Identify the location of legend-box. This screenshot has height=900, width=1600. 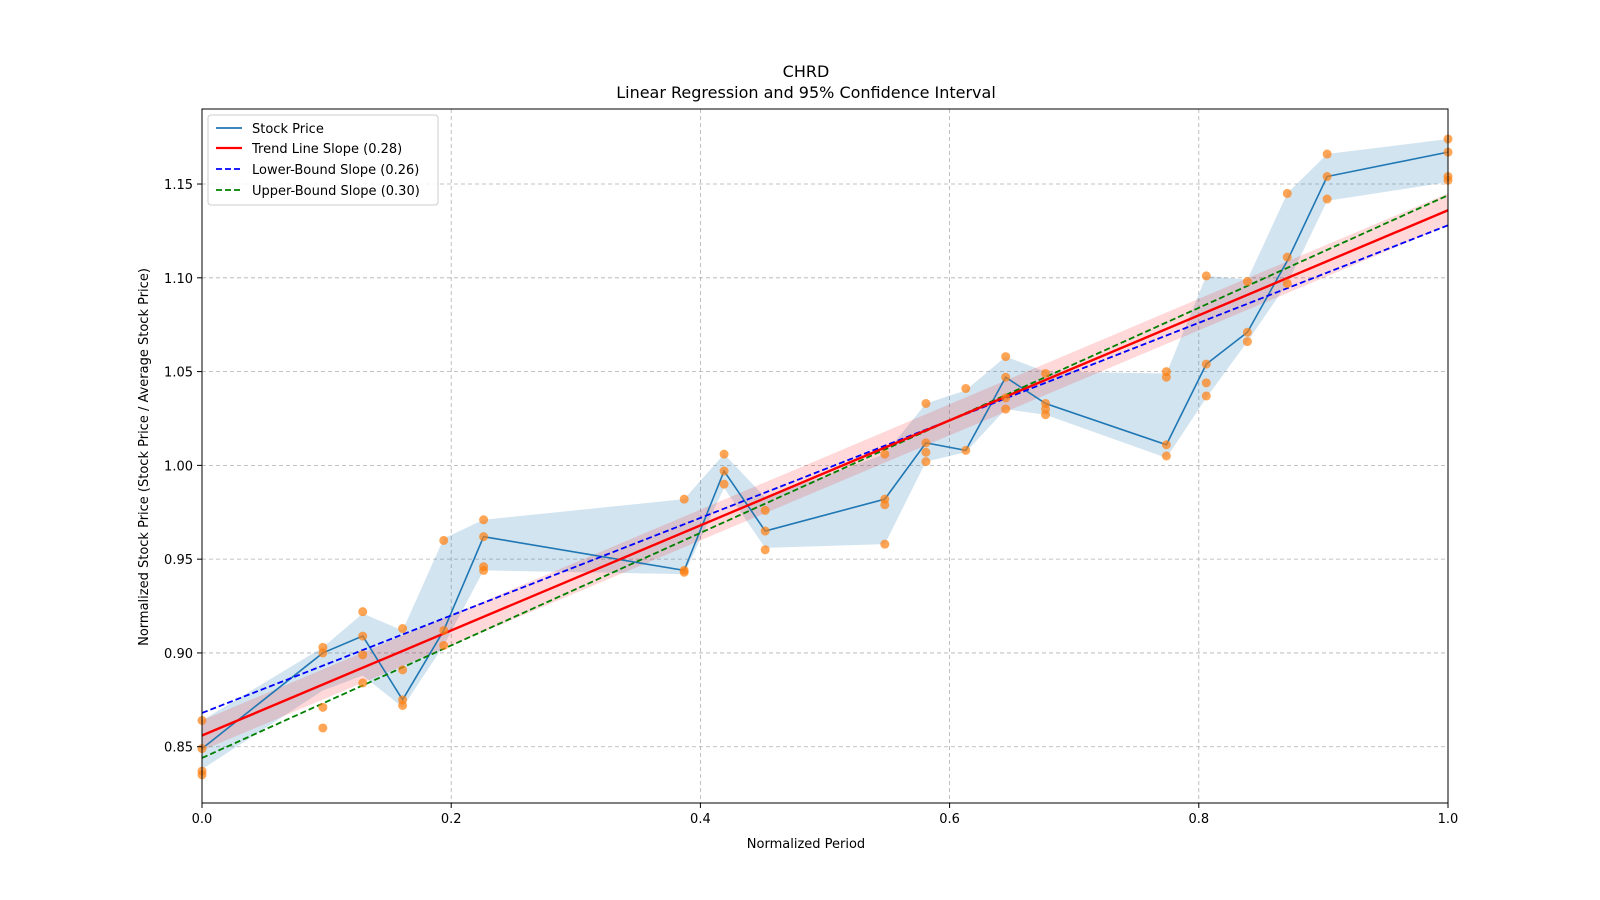
(323, 160).